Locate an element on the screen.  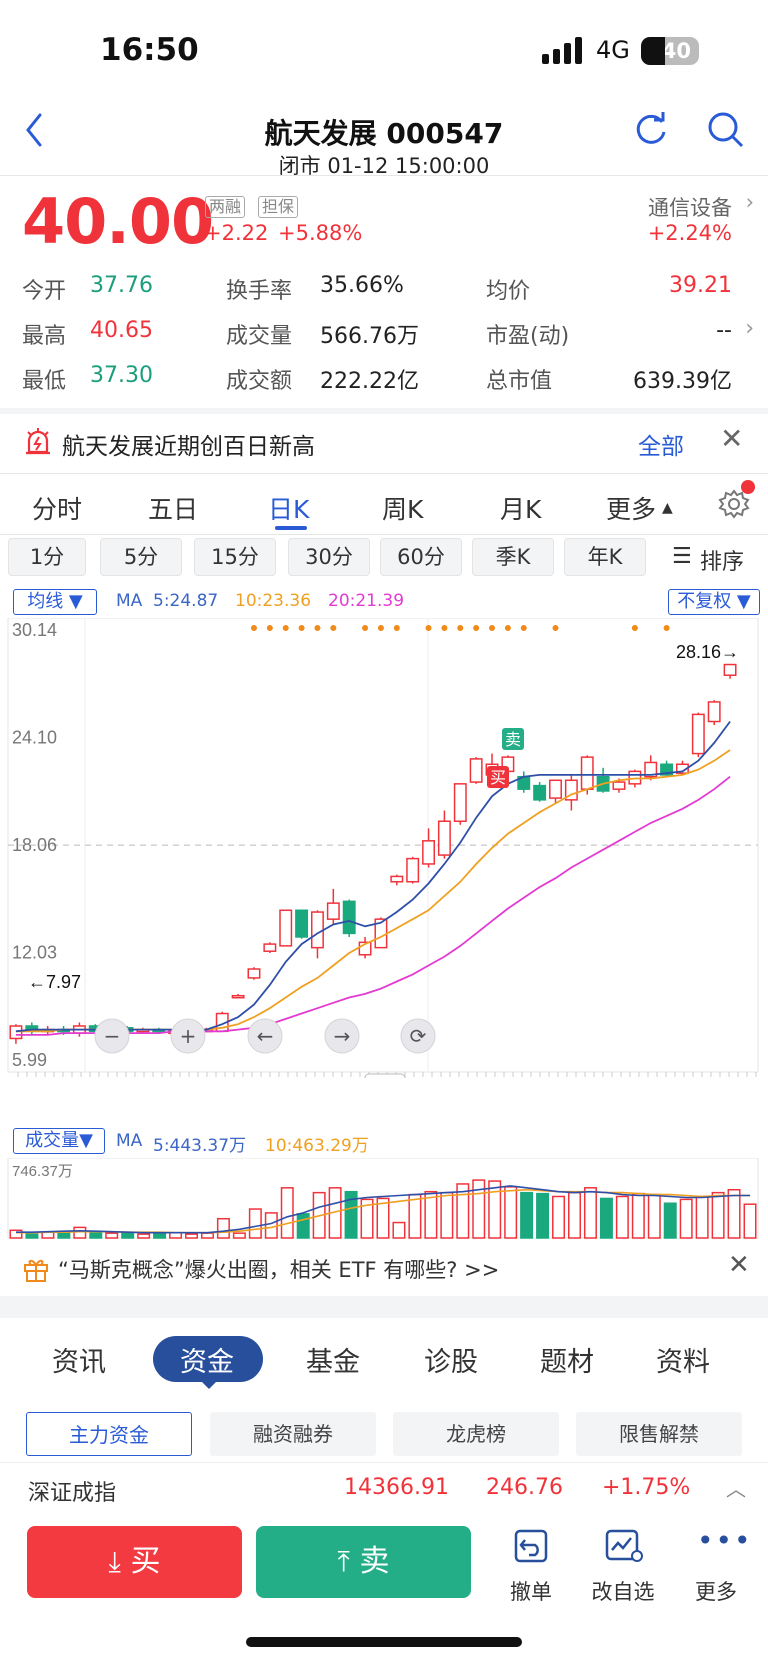
pan-left-icon-bg is located at coordinates (265, 1036).